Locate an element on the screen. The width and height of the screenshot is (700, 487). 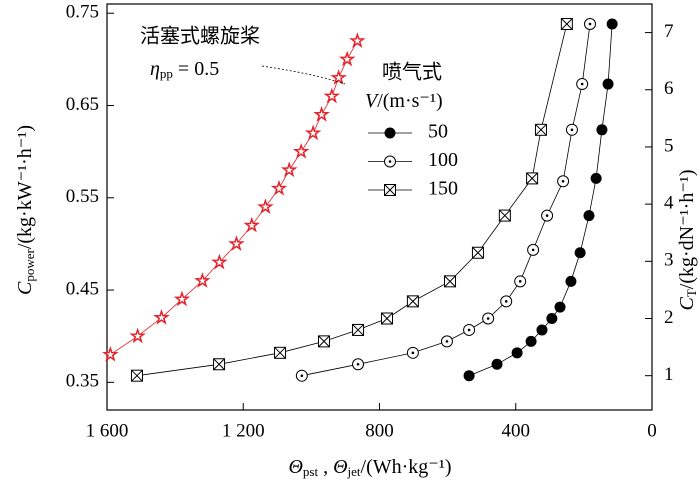
legend-title-part: /(m·s⁻¹) is located at coordinates (409, 101).